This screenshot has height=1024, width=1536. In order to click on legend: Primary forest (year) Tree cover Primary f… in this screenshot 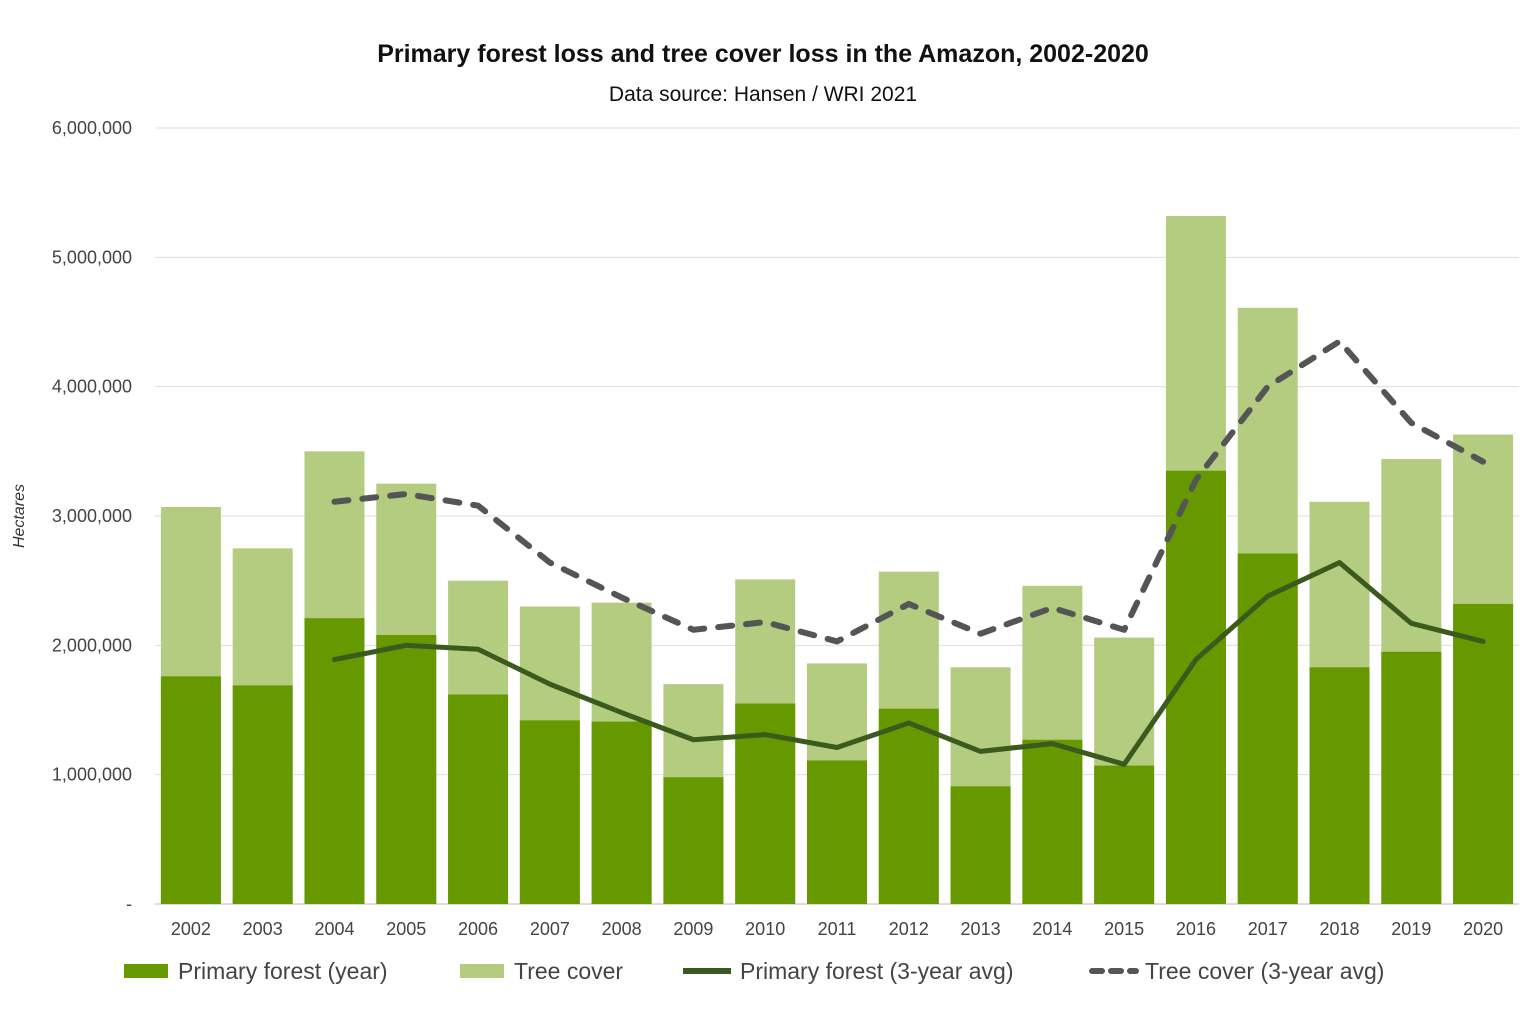, I will do `click(754, 971)`.